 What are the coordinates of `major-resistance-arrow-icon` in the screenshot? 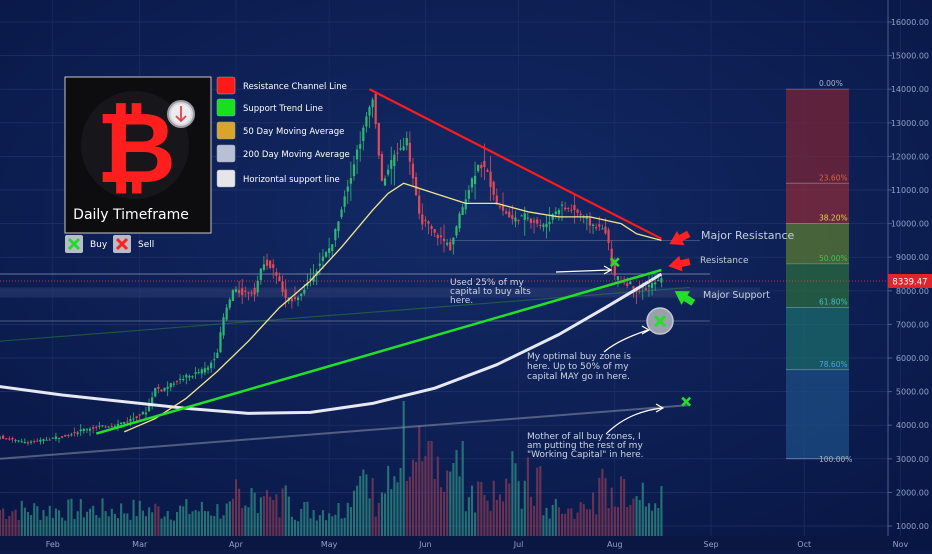 It's located at (680, 238).